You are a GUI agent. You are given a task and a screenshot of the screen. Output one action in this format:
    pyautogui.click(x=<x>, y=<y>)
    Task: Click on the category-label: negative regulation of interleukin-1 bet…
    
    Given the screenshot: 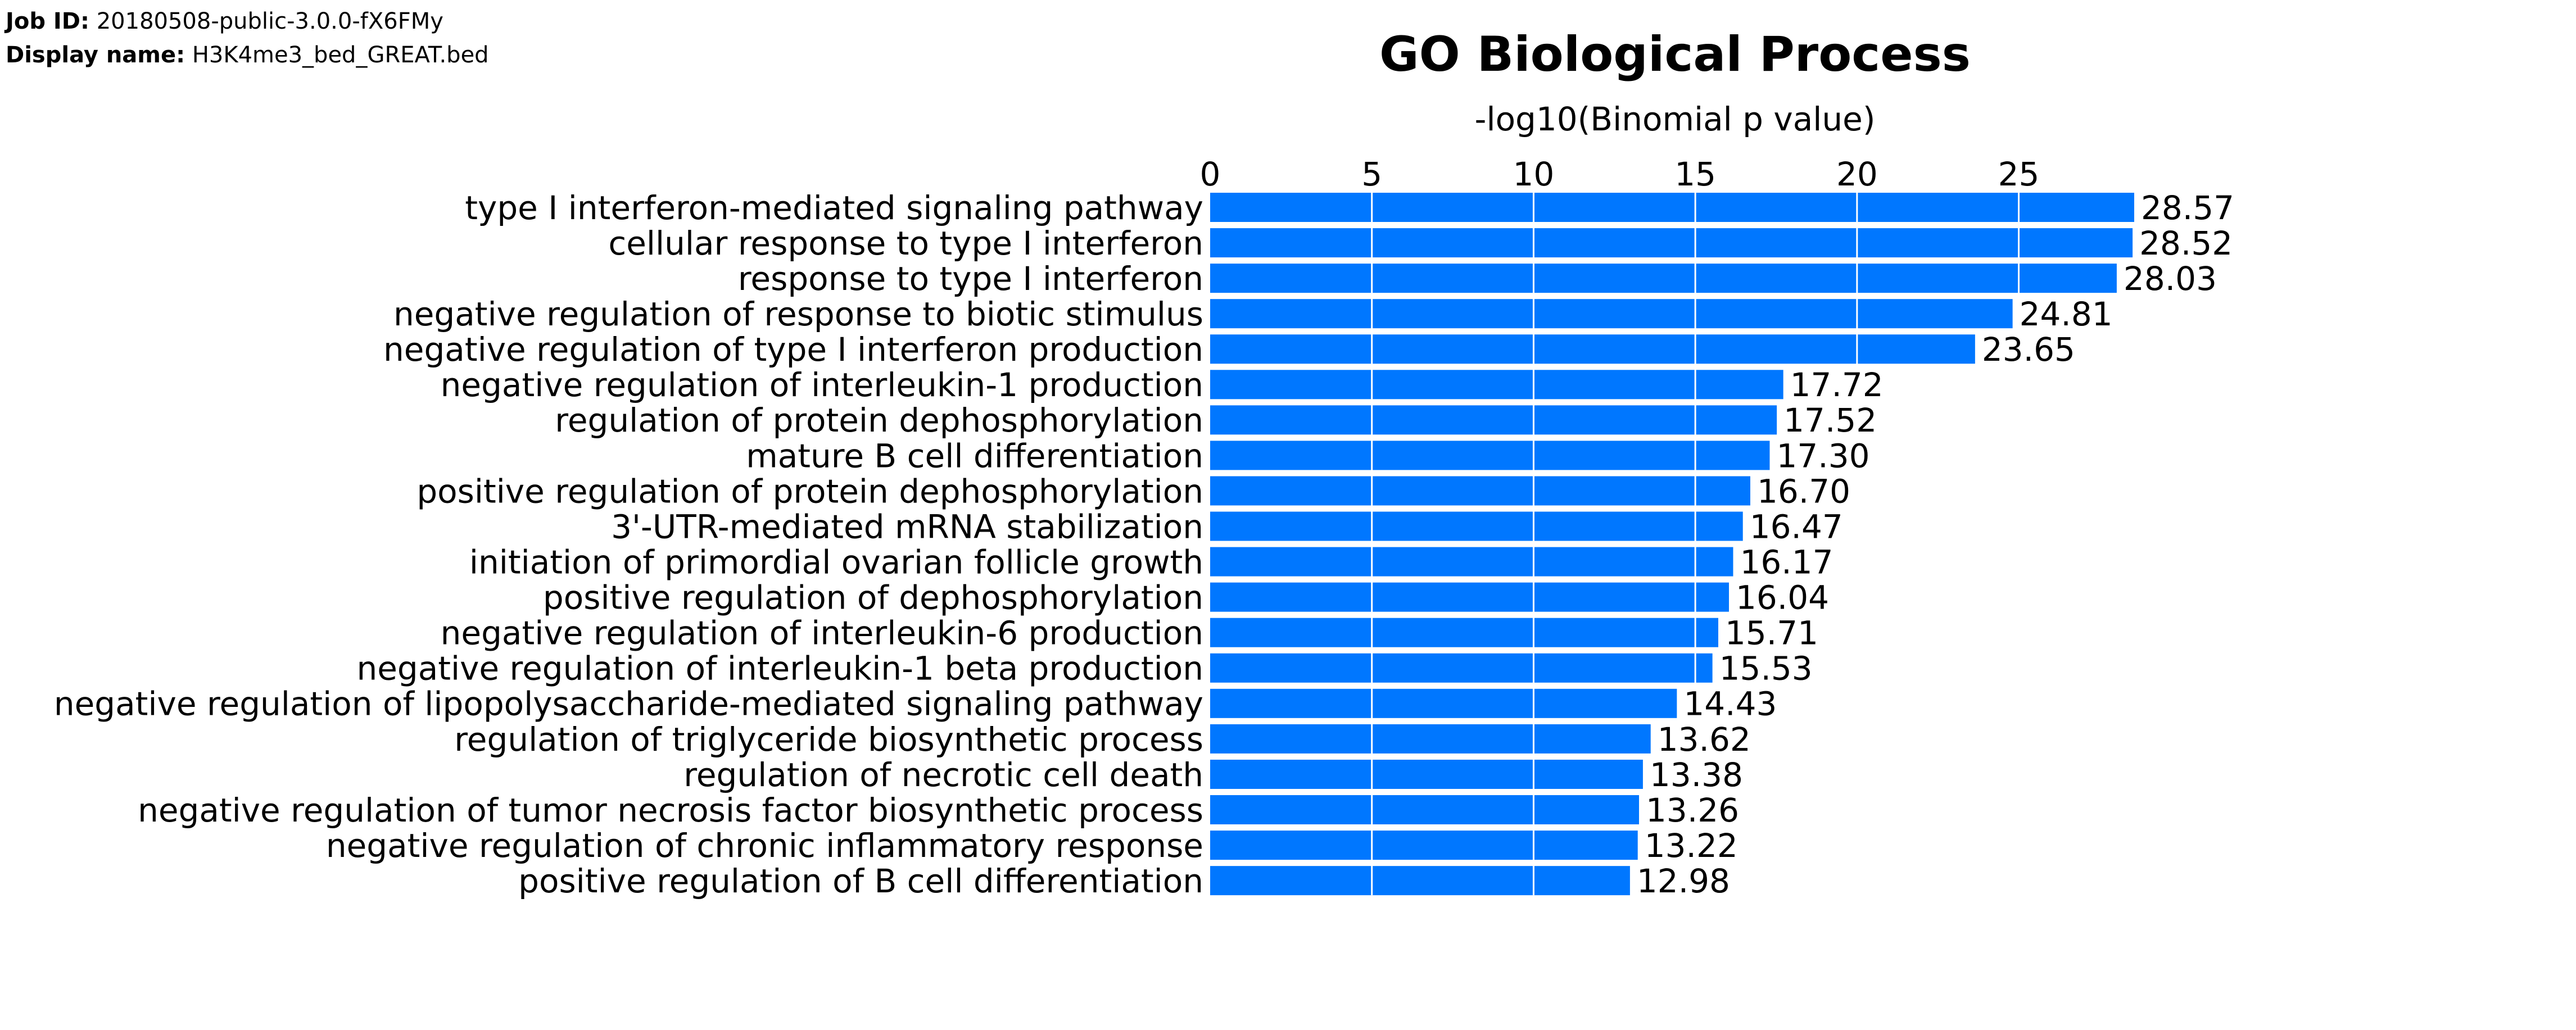 What is the action you would take?
    pyautogui.click(x=779, y=669)
    